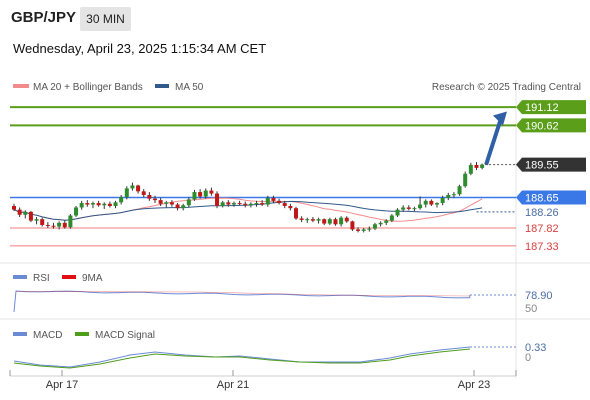  I want to click on rsi-line, so click(242, 301).